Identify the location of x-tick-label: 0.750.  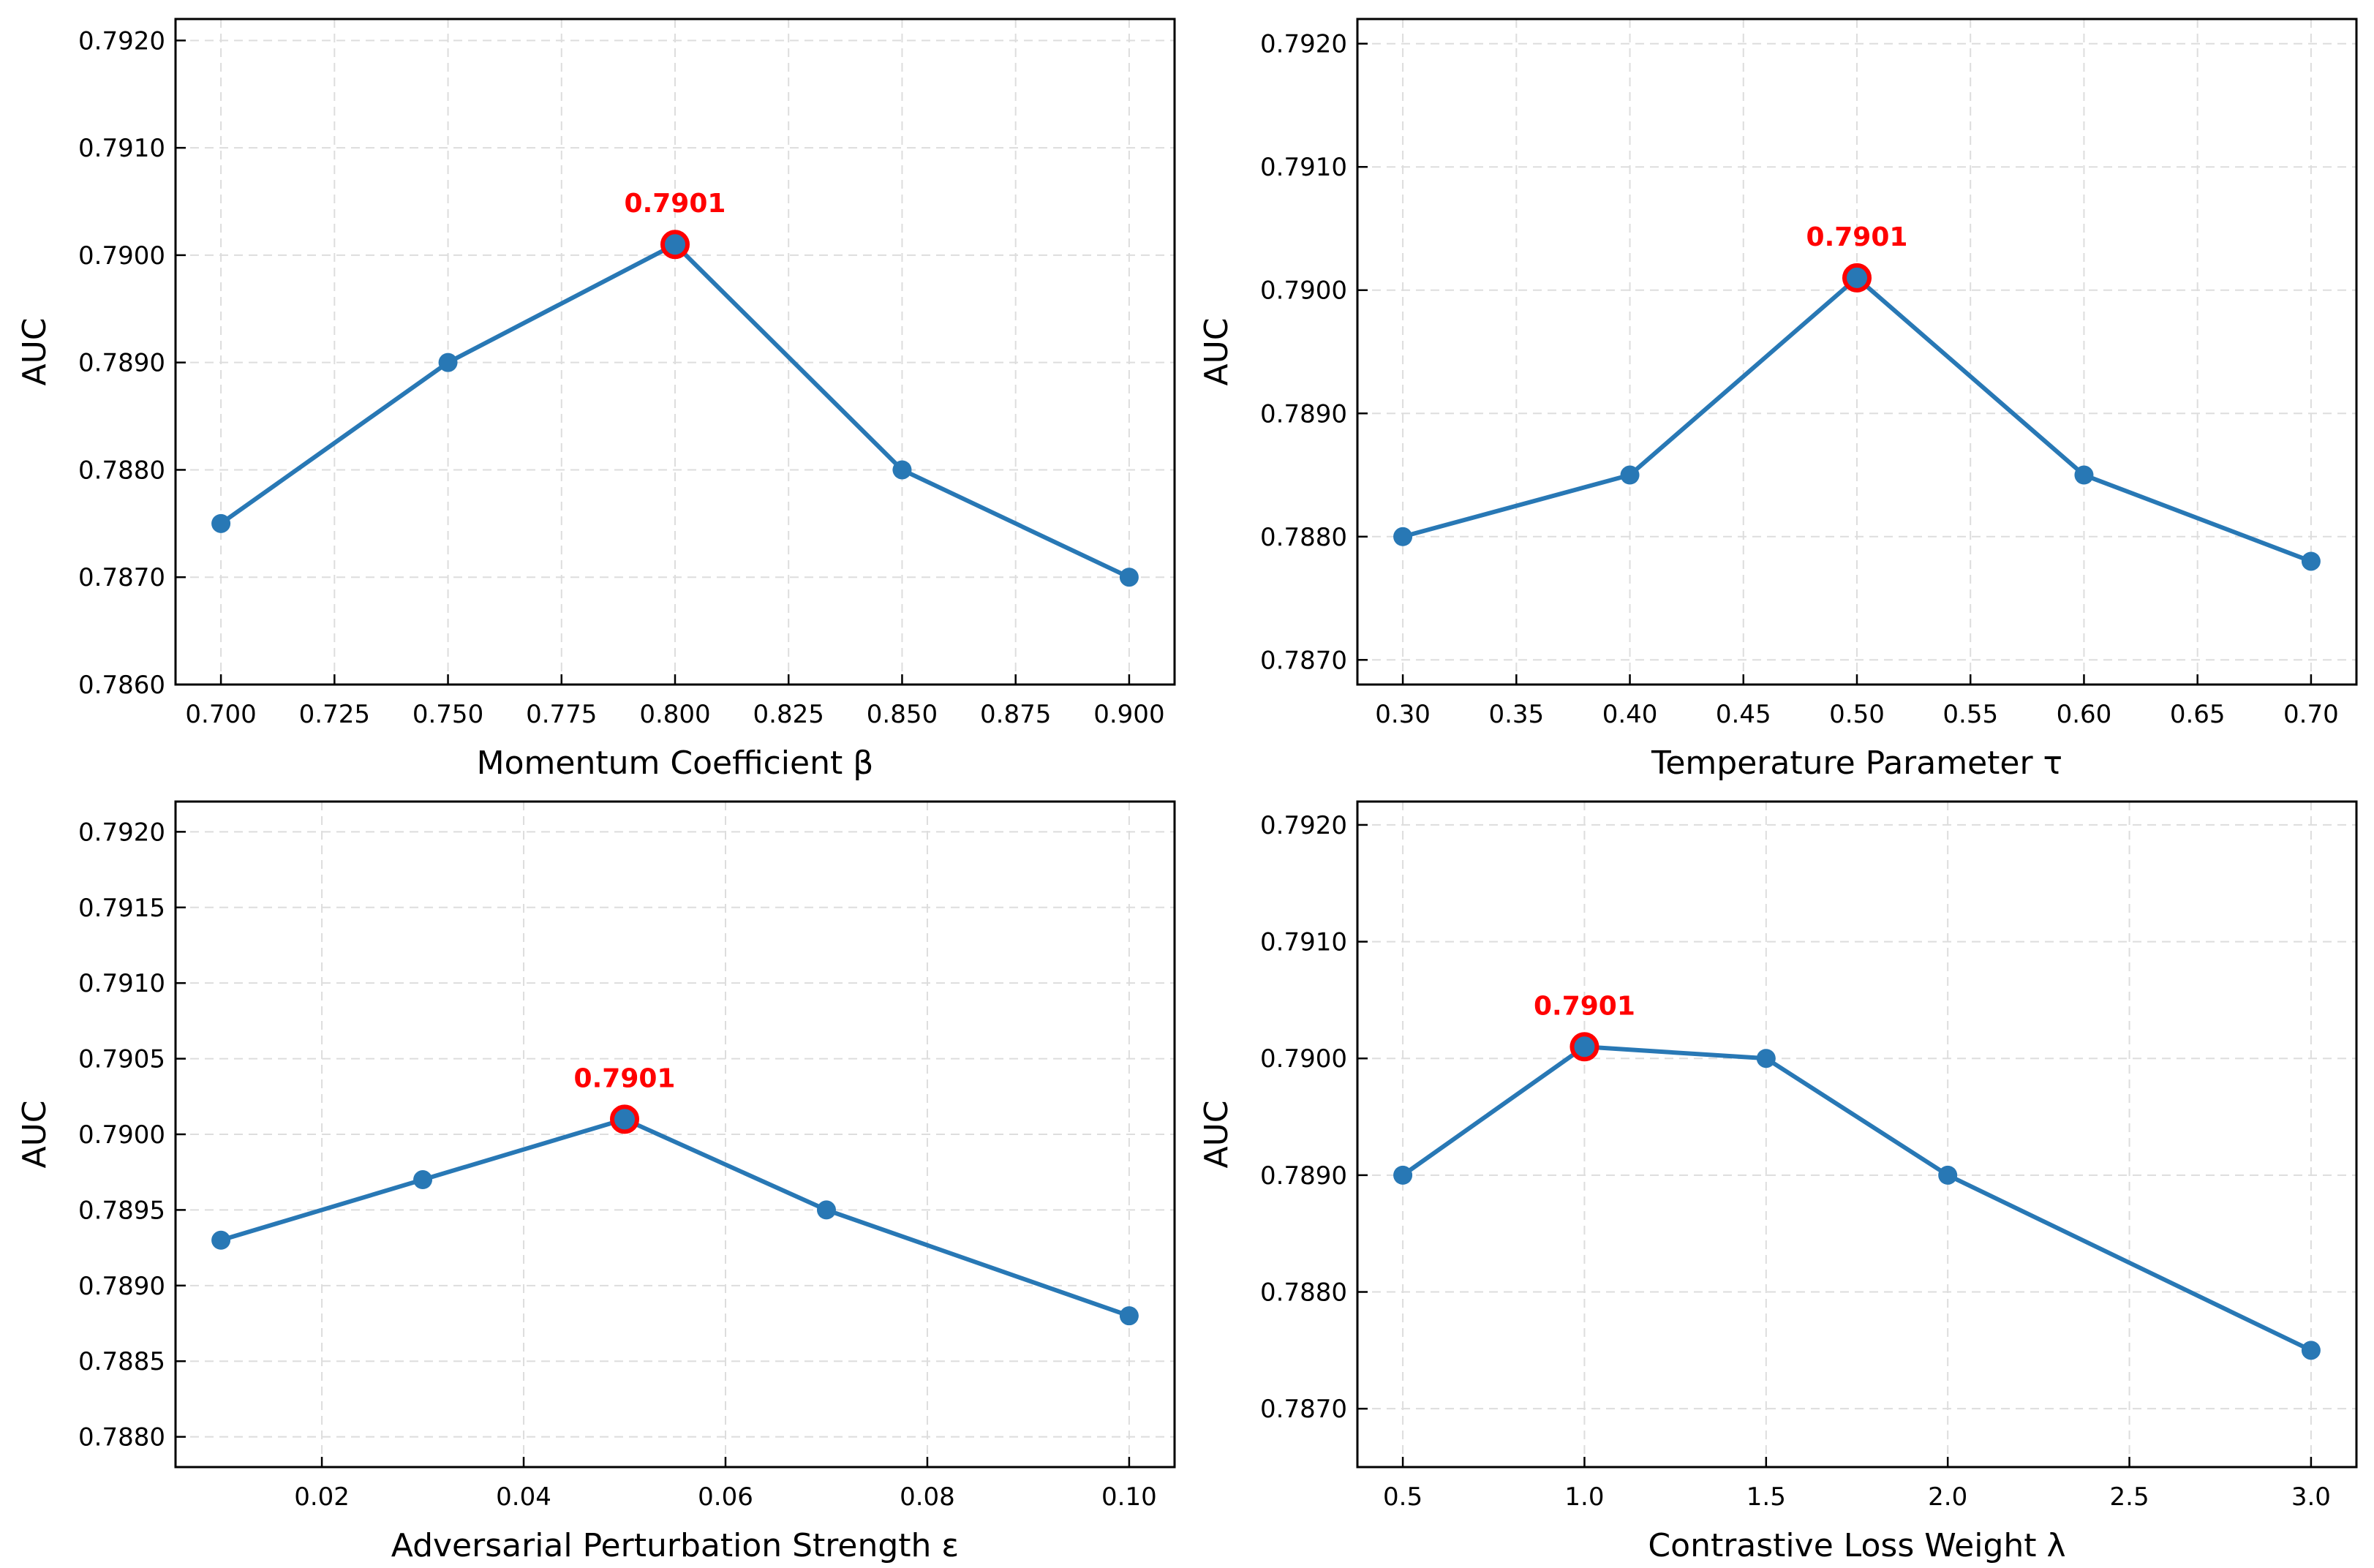
(447, 714).